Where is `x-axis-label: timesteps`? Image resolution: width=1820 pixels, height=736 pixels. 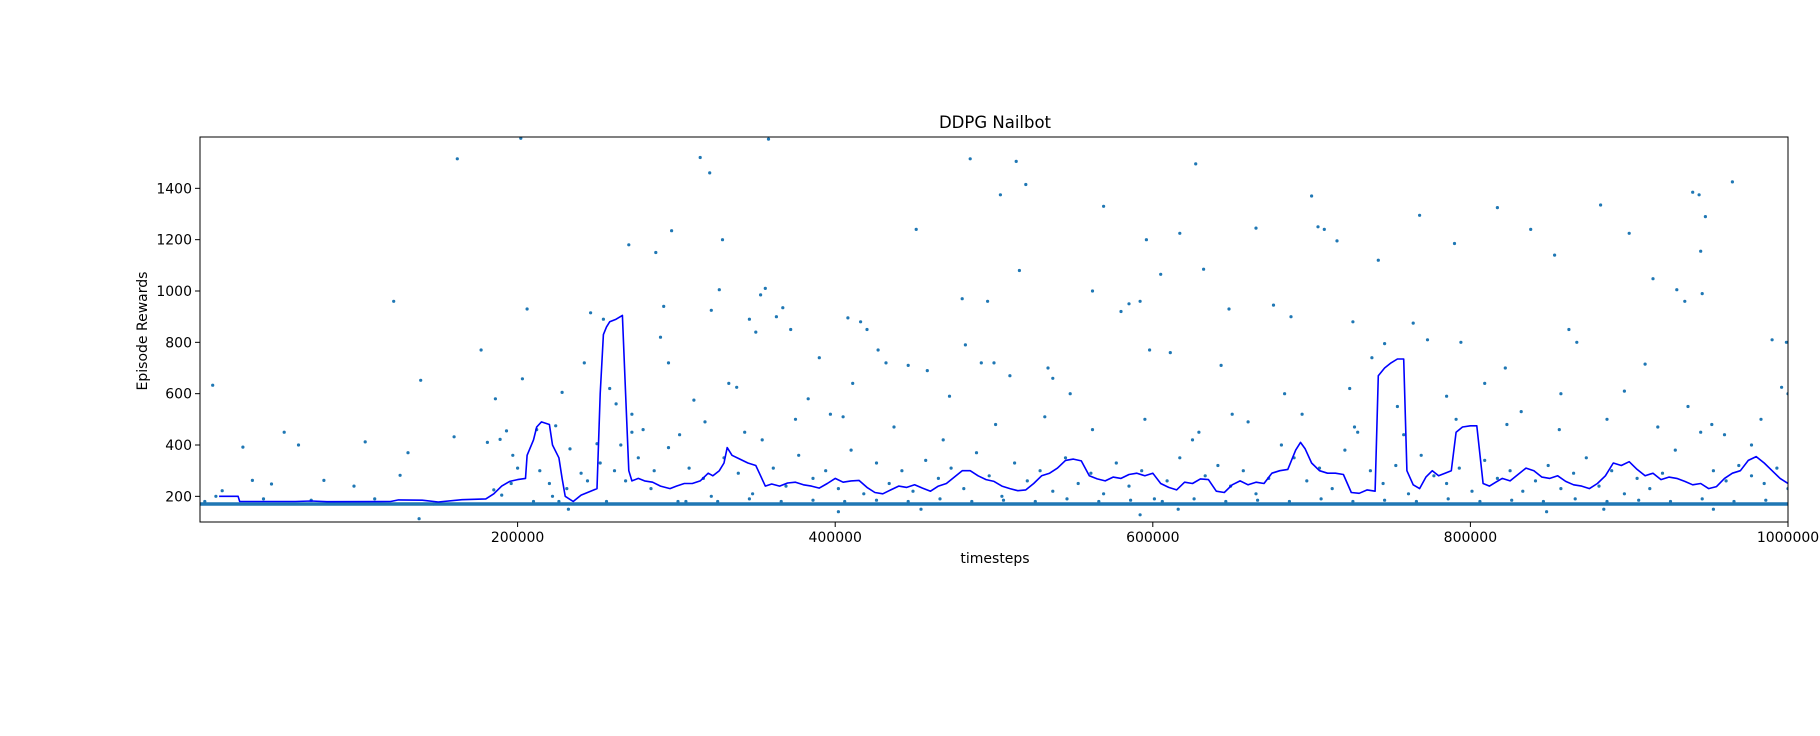
x-axis-label: timesteps is located at coordinates (994, 559).